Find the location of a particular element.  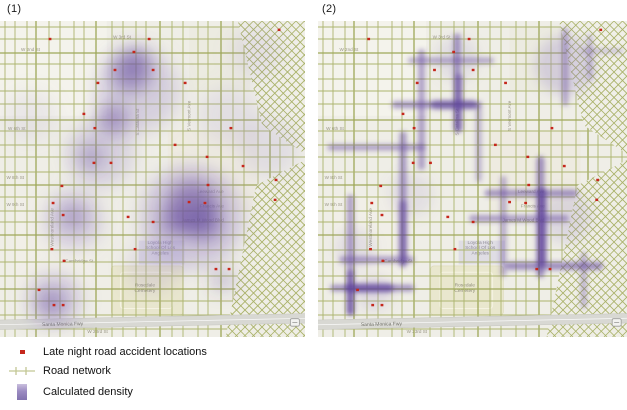

svg-text: W 6th St is located at coordinates (335, 128).